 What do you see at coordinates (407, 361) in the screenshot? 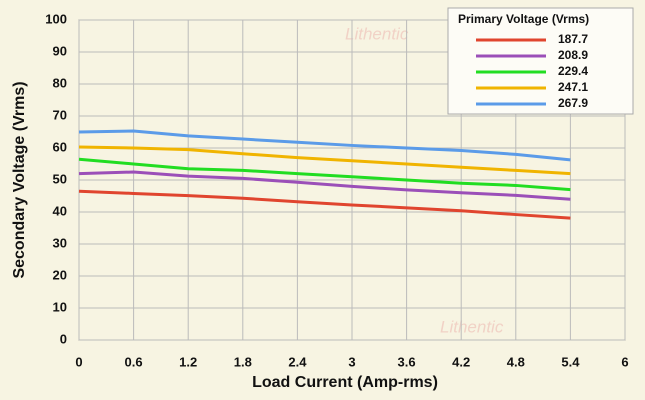
I see `x-tick-label: 3.6` at bounding box center [407, 361].